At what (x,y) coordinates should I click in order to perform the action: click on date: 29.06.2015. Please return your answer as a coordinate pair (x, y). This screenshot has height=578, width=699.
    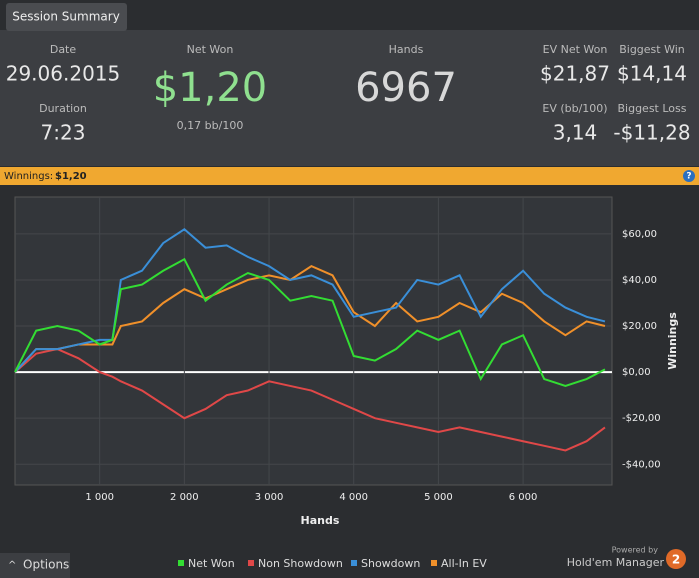
    Looking at the image, I should click on (63, 74).